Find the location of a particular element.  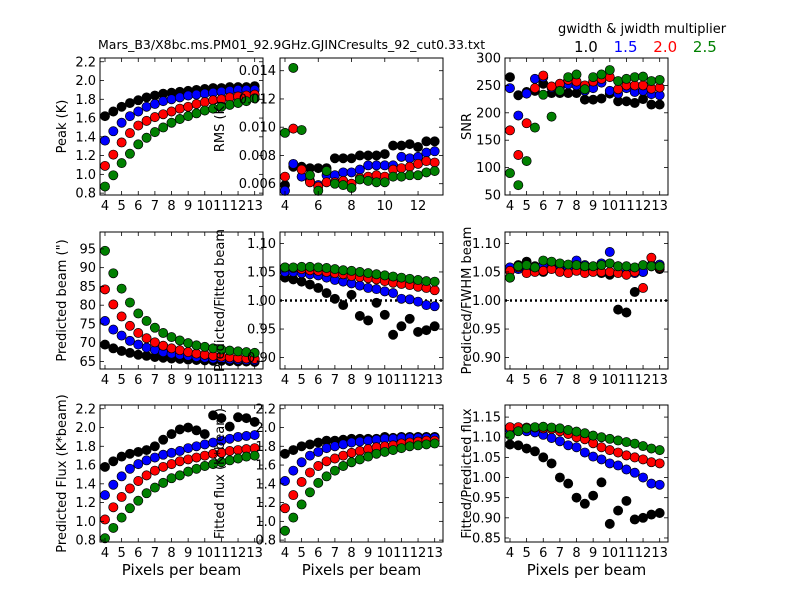

x-tick-label: 4 is located at coordinates (510, 206).